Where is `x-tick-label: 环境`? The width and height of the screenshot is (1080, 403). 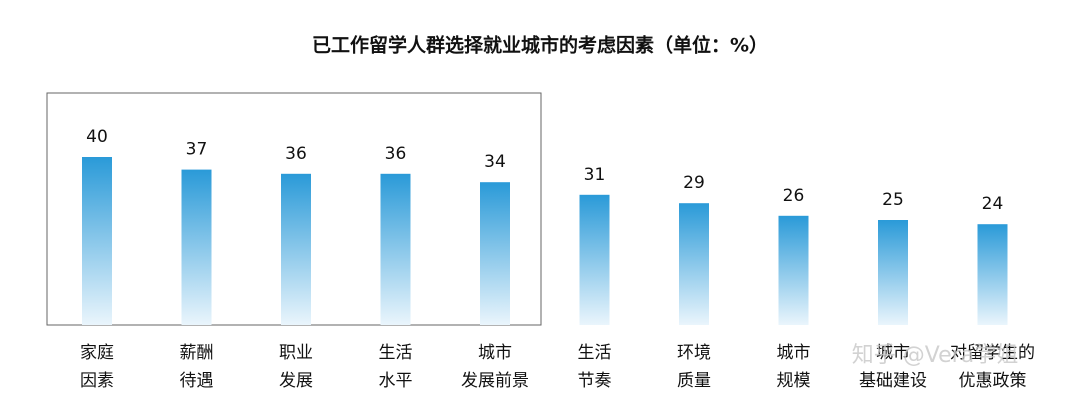 x-tick-label: 环境 is located at coordinates (694, 353).